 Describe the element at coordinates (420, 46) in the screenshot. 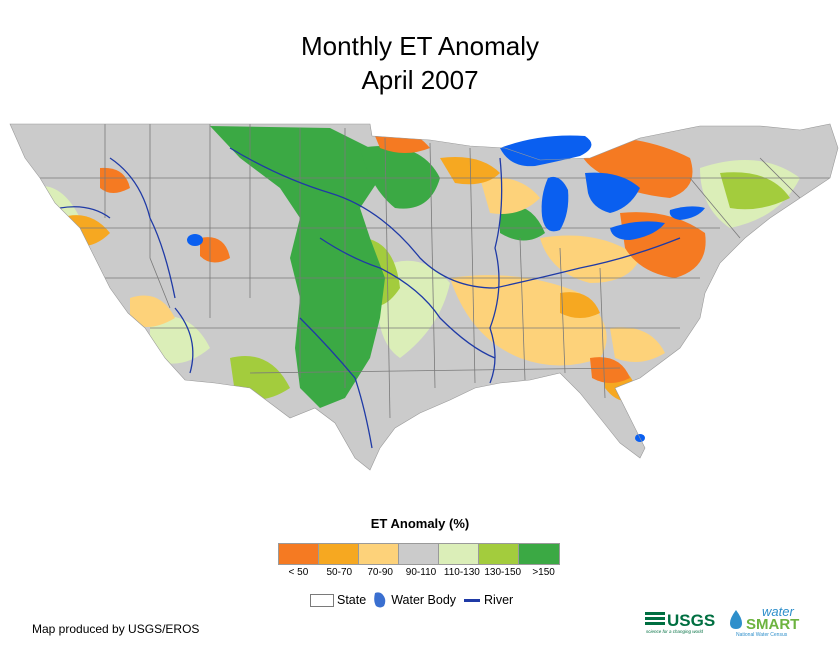

I see `map-title: Monthly ET Anomaly` at that location.